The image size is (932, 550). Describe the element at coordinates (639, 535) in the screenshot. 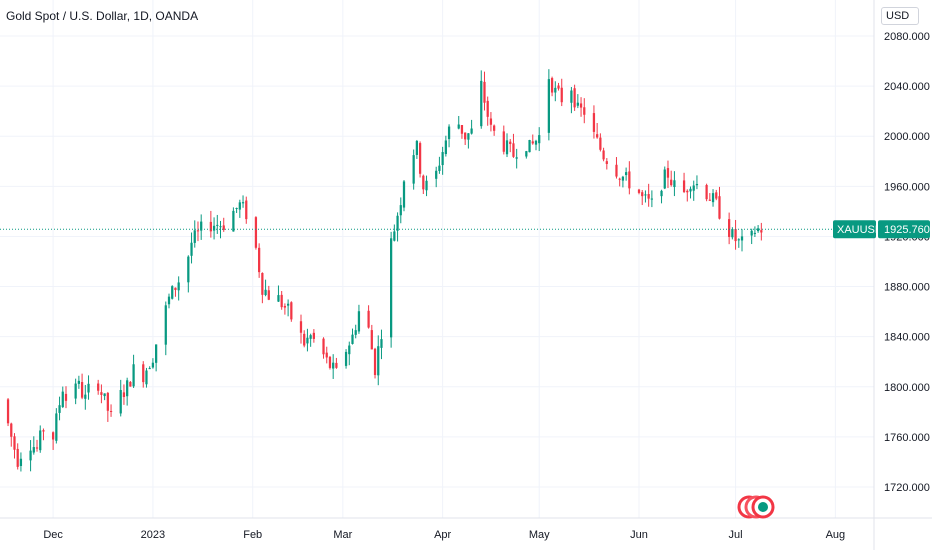

I see `x-tick-label: Jun` at that location.